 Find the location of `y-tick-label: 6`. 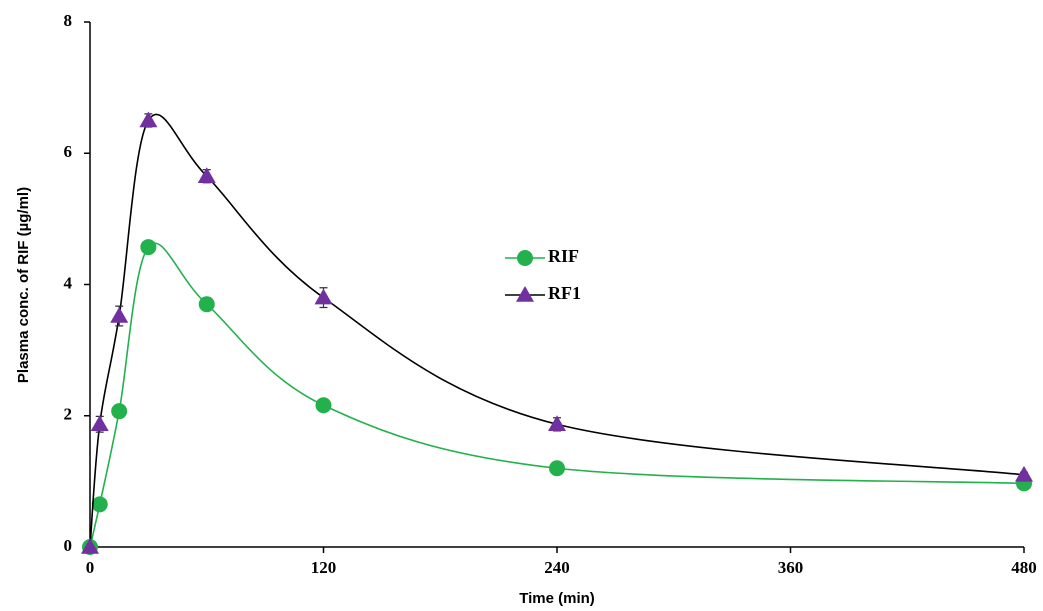

y-tick-label: 6 is located at coordinates (68, 151).